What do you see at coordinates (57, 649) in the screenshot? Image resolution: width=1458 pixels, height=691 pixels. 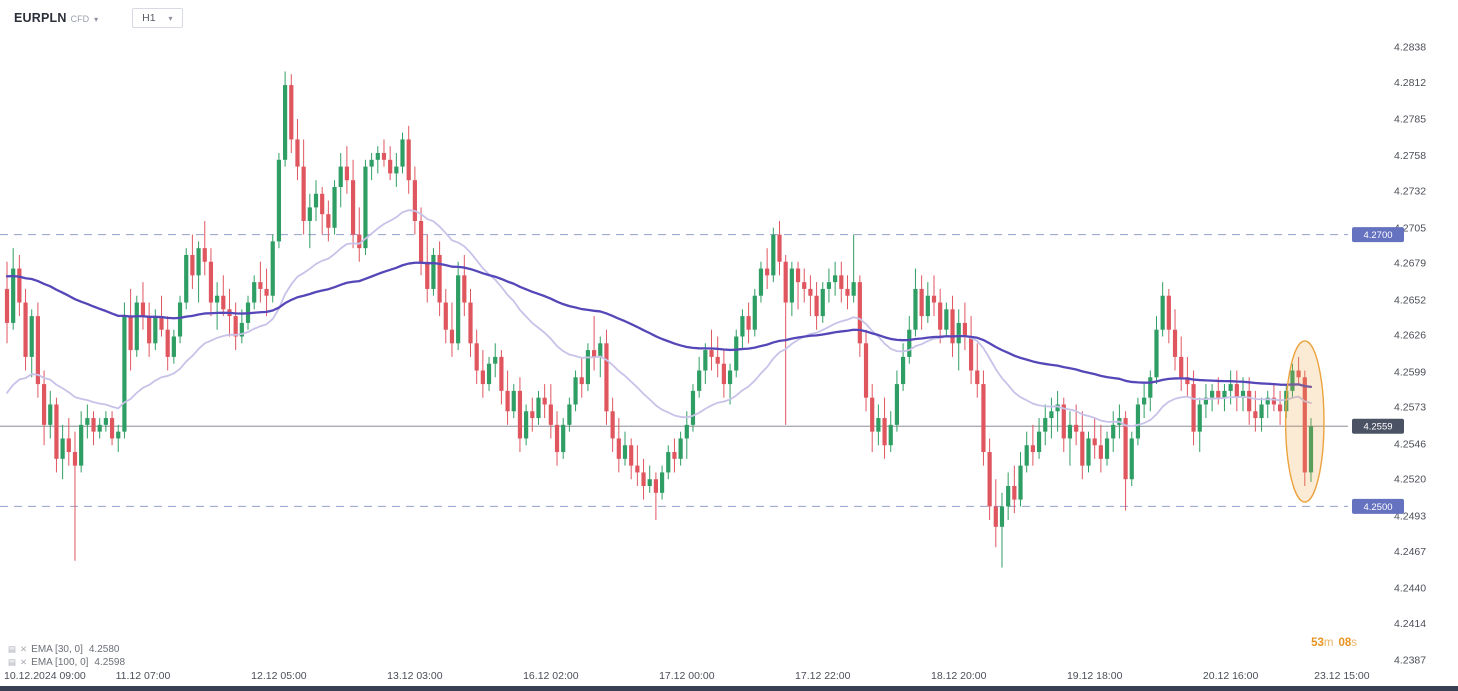 I see `indicator-label: EMA [30, 0]` at bounding box center [57, 649].